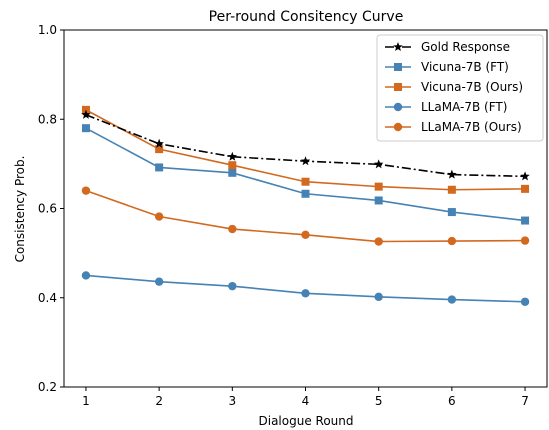 This screenshot has width=549, height=430. What do you see at coordinates (47, 298) in the screenshot?
I see `y-tick-label: 0.4` at bounding box center [47, 298].